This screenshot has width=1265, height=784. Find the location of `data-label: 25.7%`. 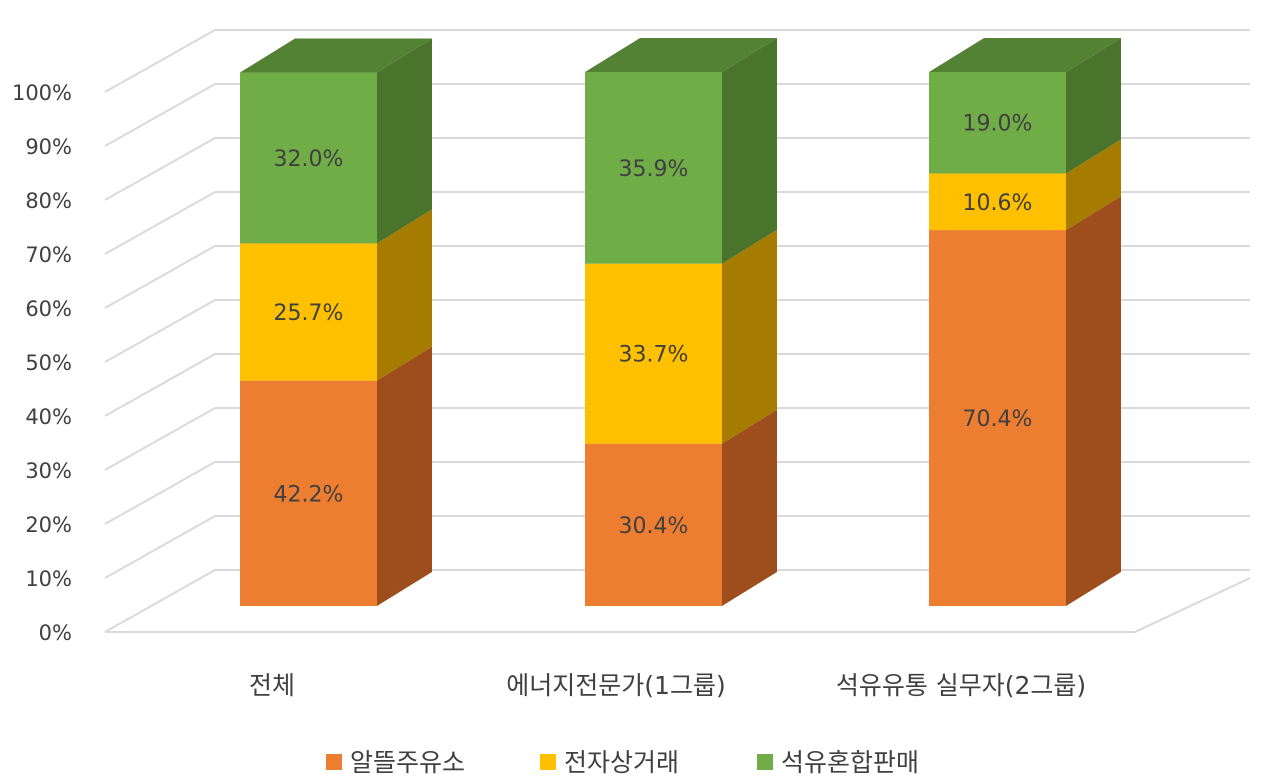

data-label: 25.7% is located at coordinates (309, 313).